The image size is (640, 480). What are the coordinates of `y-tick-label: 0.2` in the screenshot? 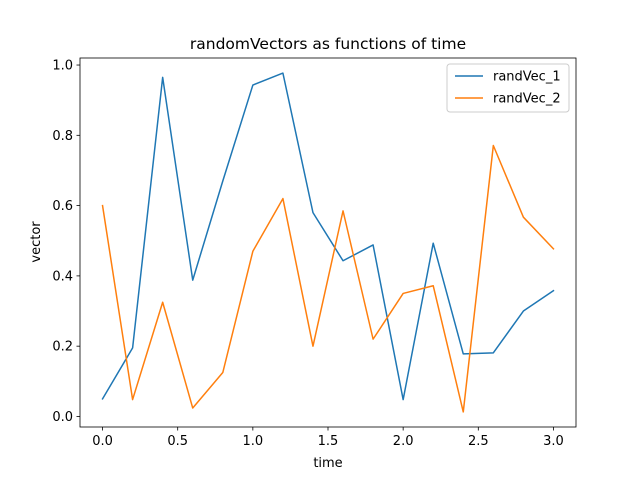 It's located at (62, 347).